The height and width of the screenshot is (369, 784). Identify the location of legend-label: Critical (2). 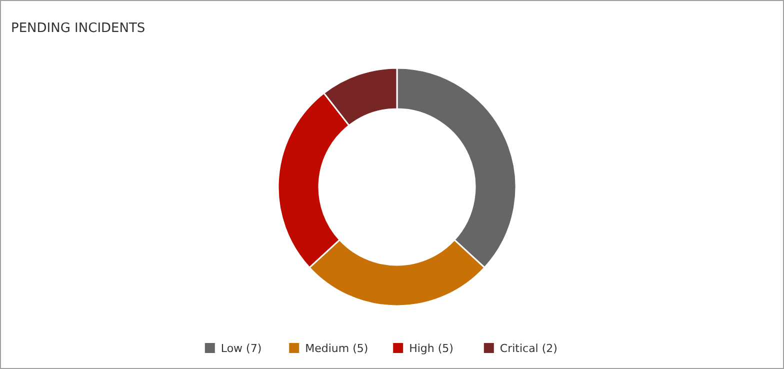
(529, 348).